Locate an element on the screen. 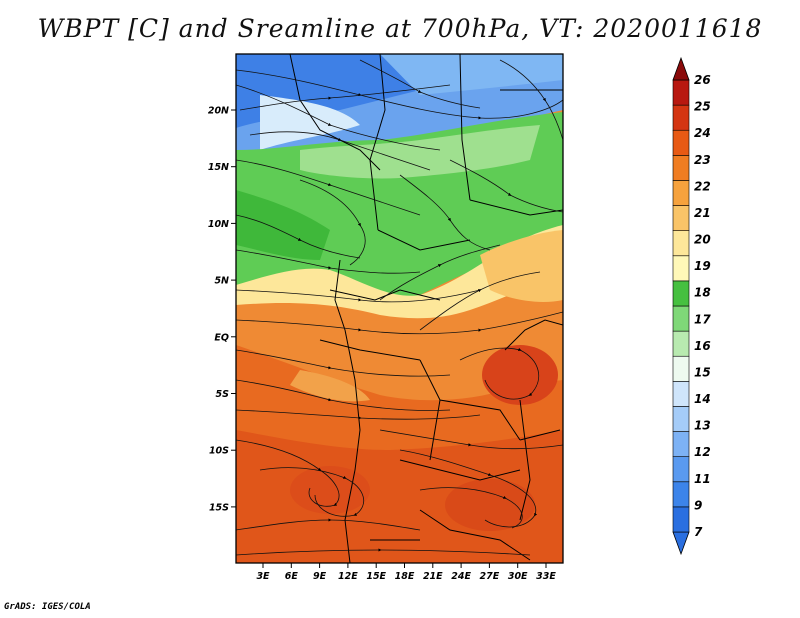  x-tick-label: 3E is located at coordinates (263, 576).